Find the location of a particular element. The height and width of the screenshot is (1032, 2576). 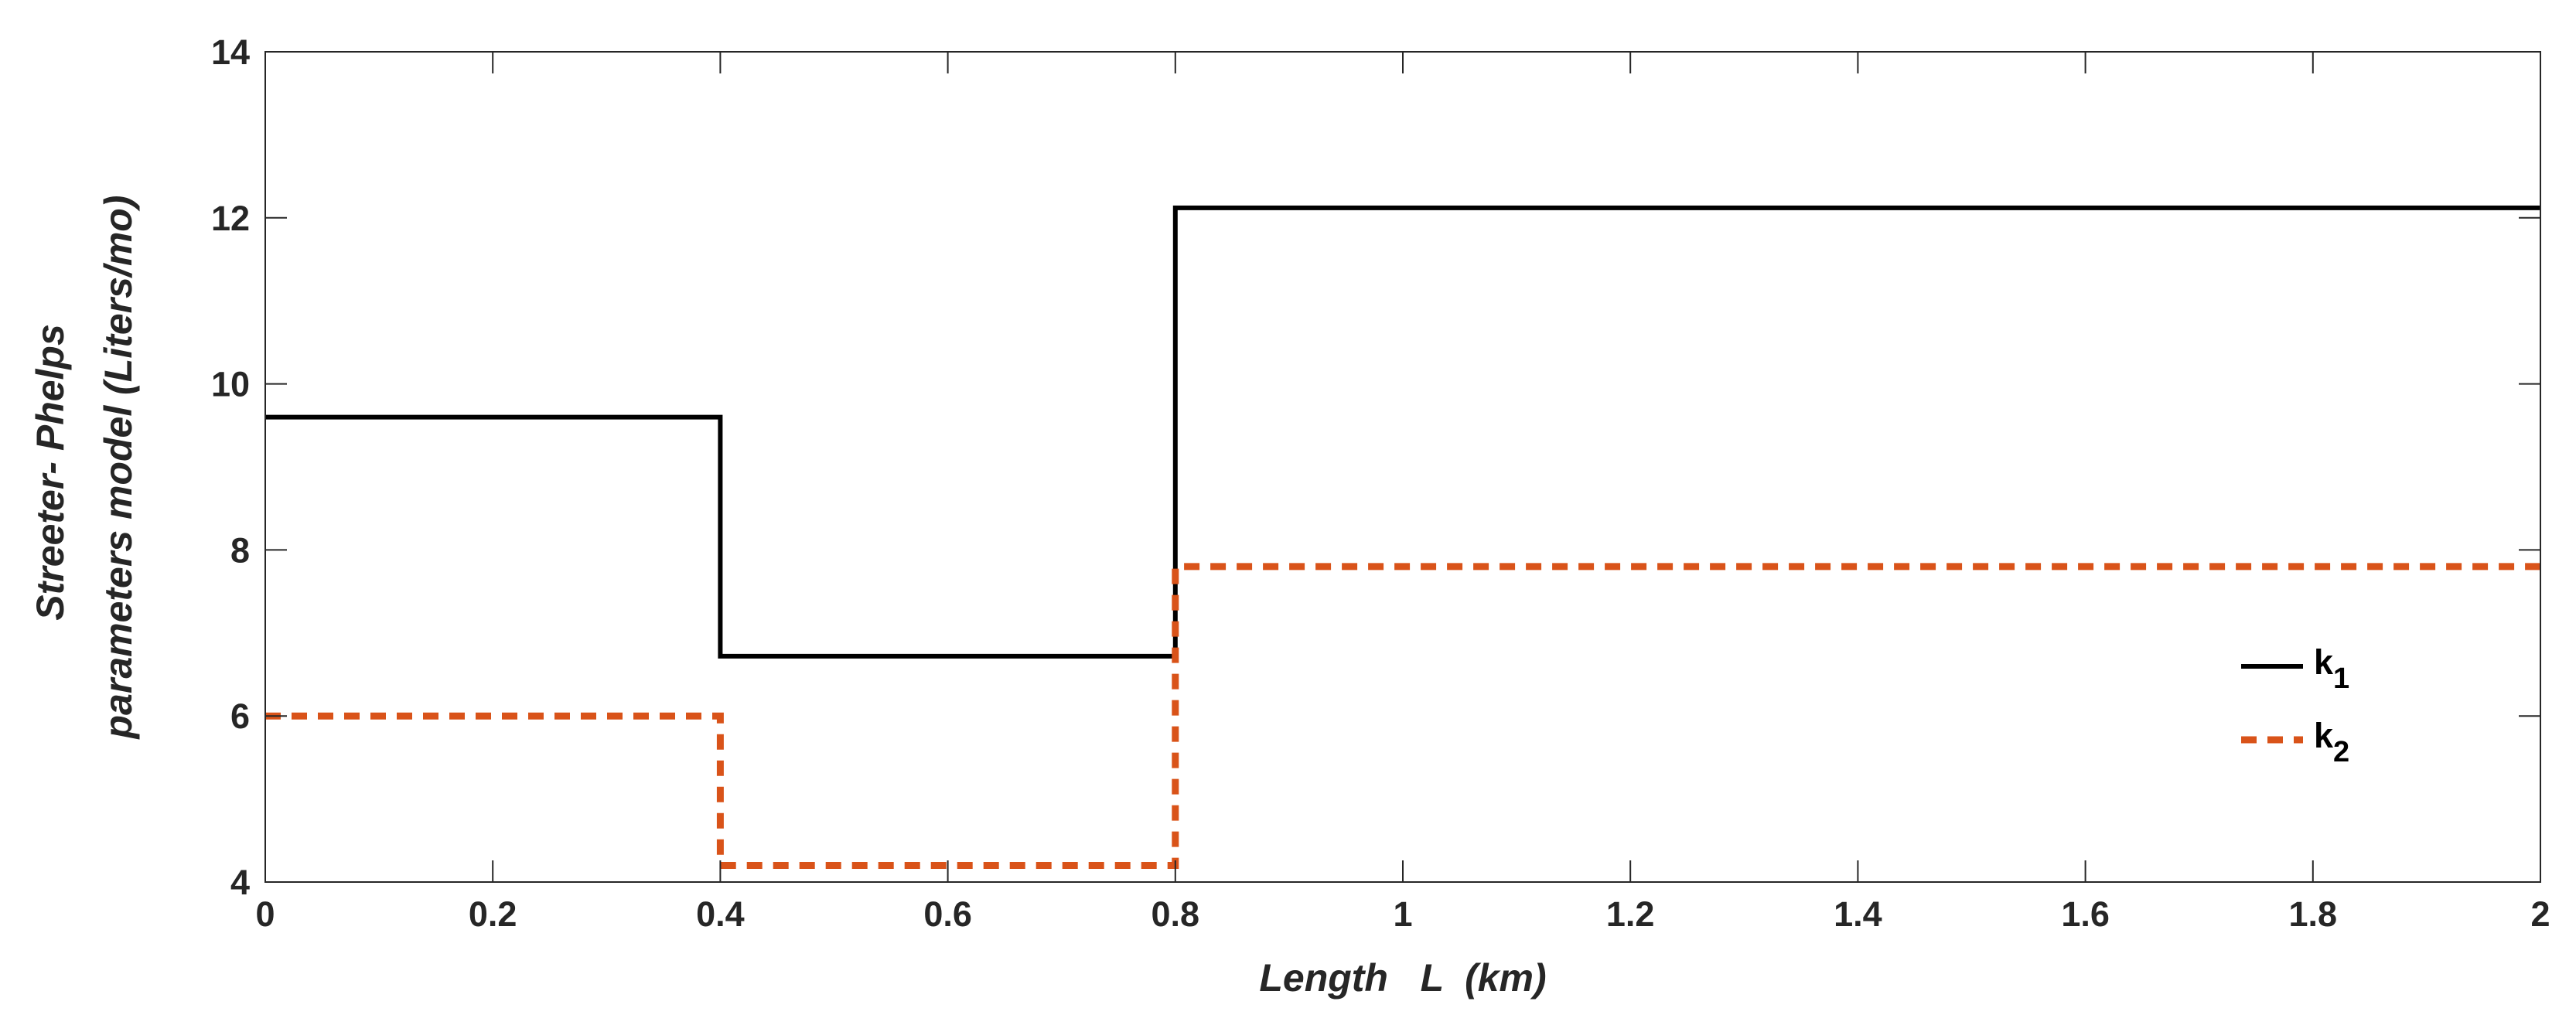

x-tick-label: 0.8 is located at coordinates (1176, 914).